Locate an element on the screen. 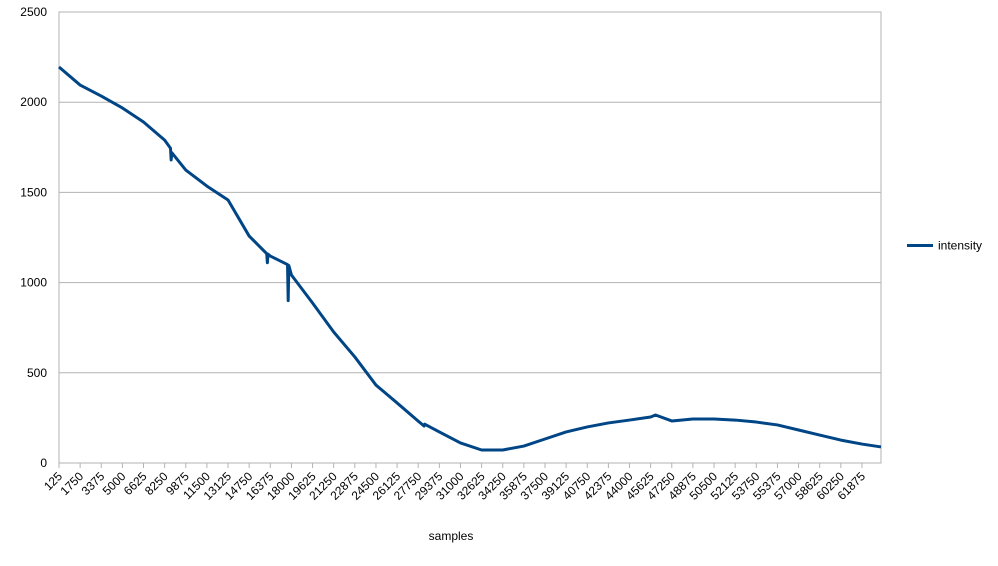 The image size is (998, 566). y-tick-label: 500 is located at coordinates (37, 373).